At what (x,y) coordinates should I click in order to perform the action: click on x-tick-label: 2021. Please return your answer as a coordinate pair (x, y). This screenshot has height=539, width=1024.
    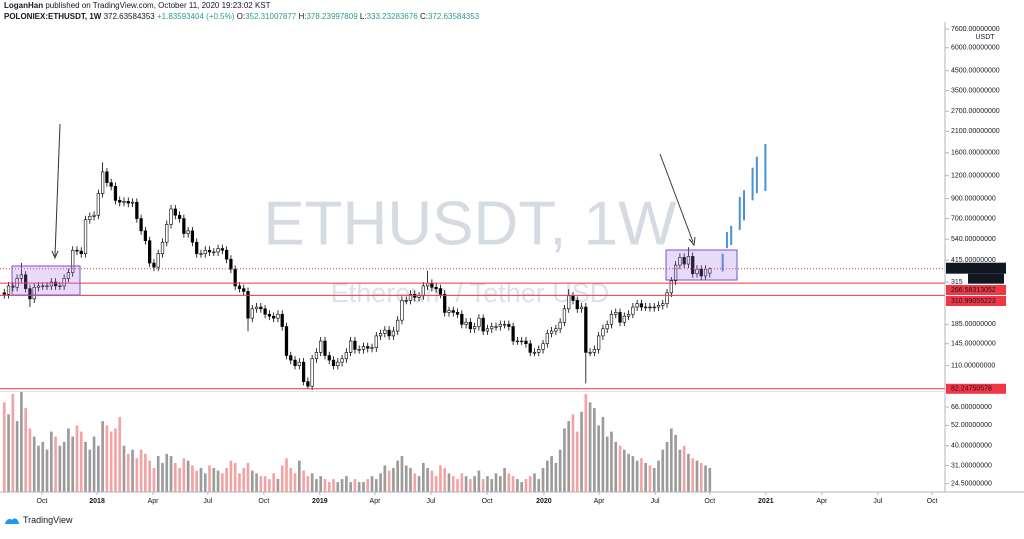
    Looking at the image, I should click on (766, 501).